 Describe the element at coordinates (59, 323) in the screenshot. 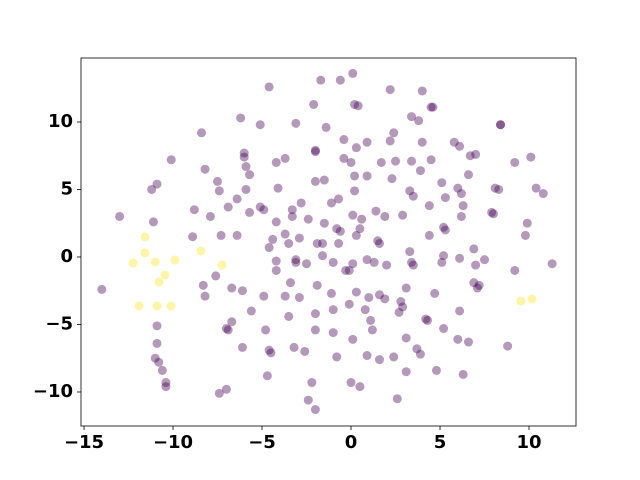

I see `y-tick-label: −5` at that location.